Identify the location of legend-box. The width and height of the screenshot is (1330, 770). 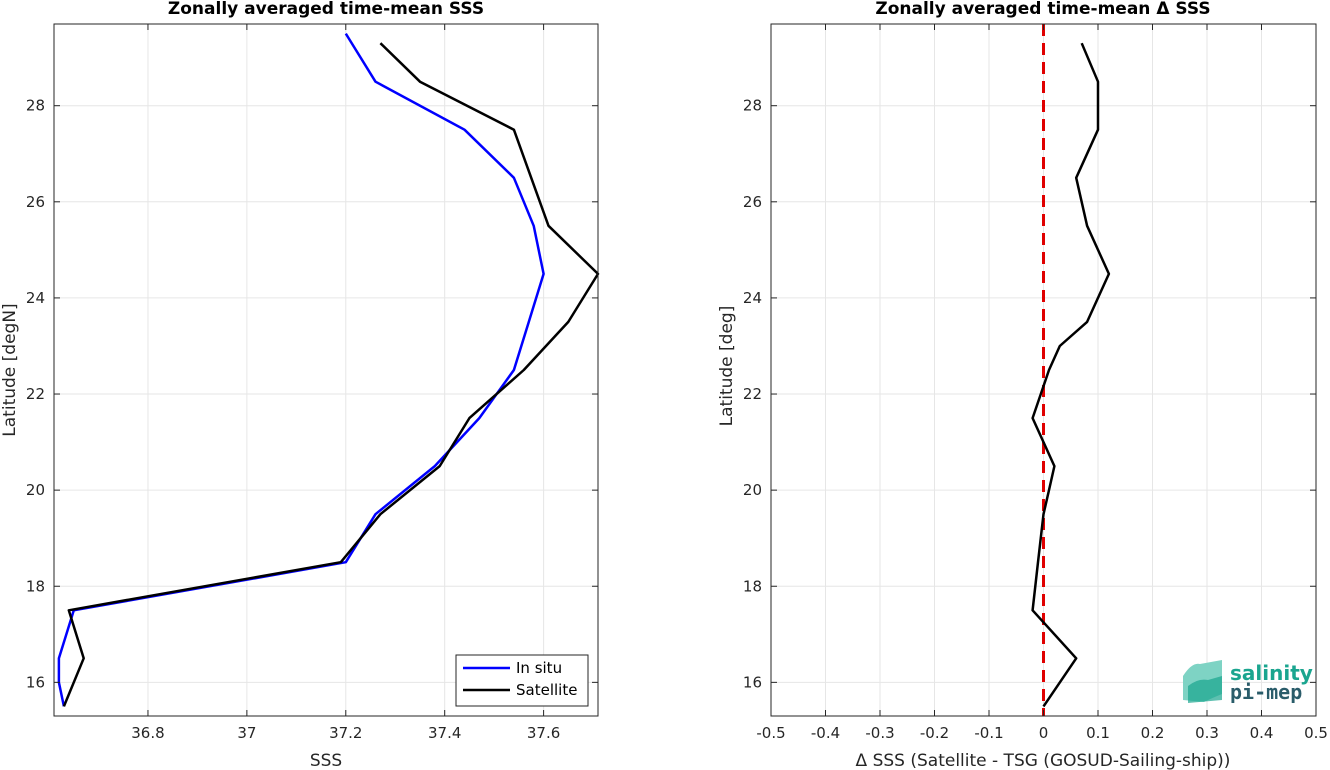
(522, 680).